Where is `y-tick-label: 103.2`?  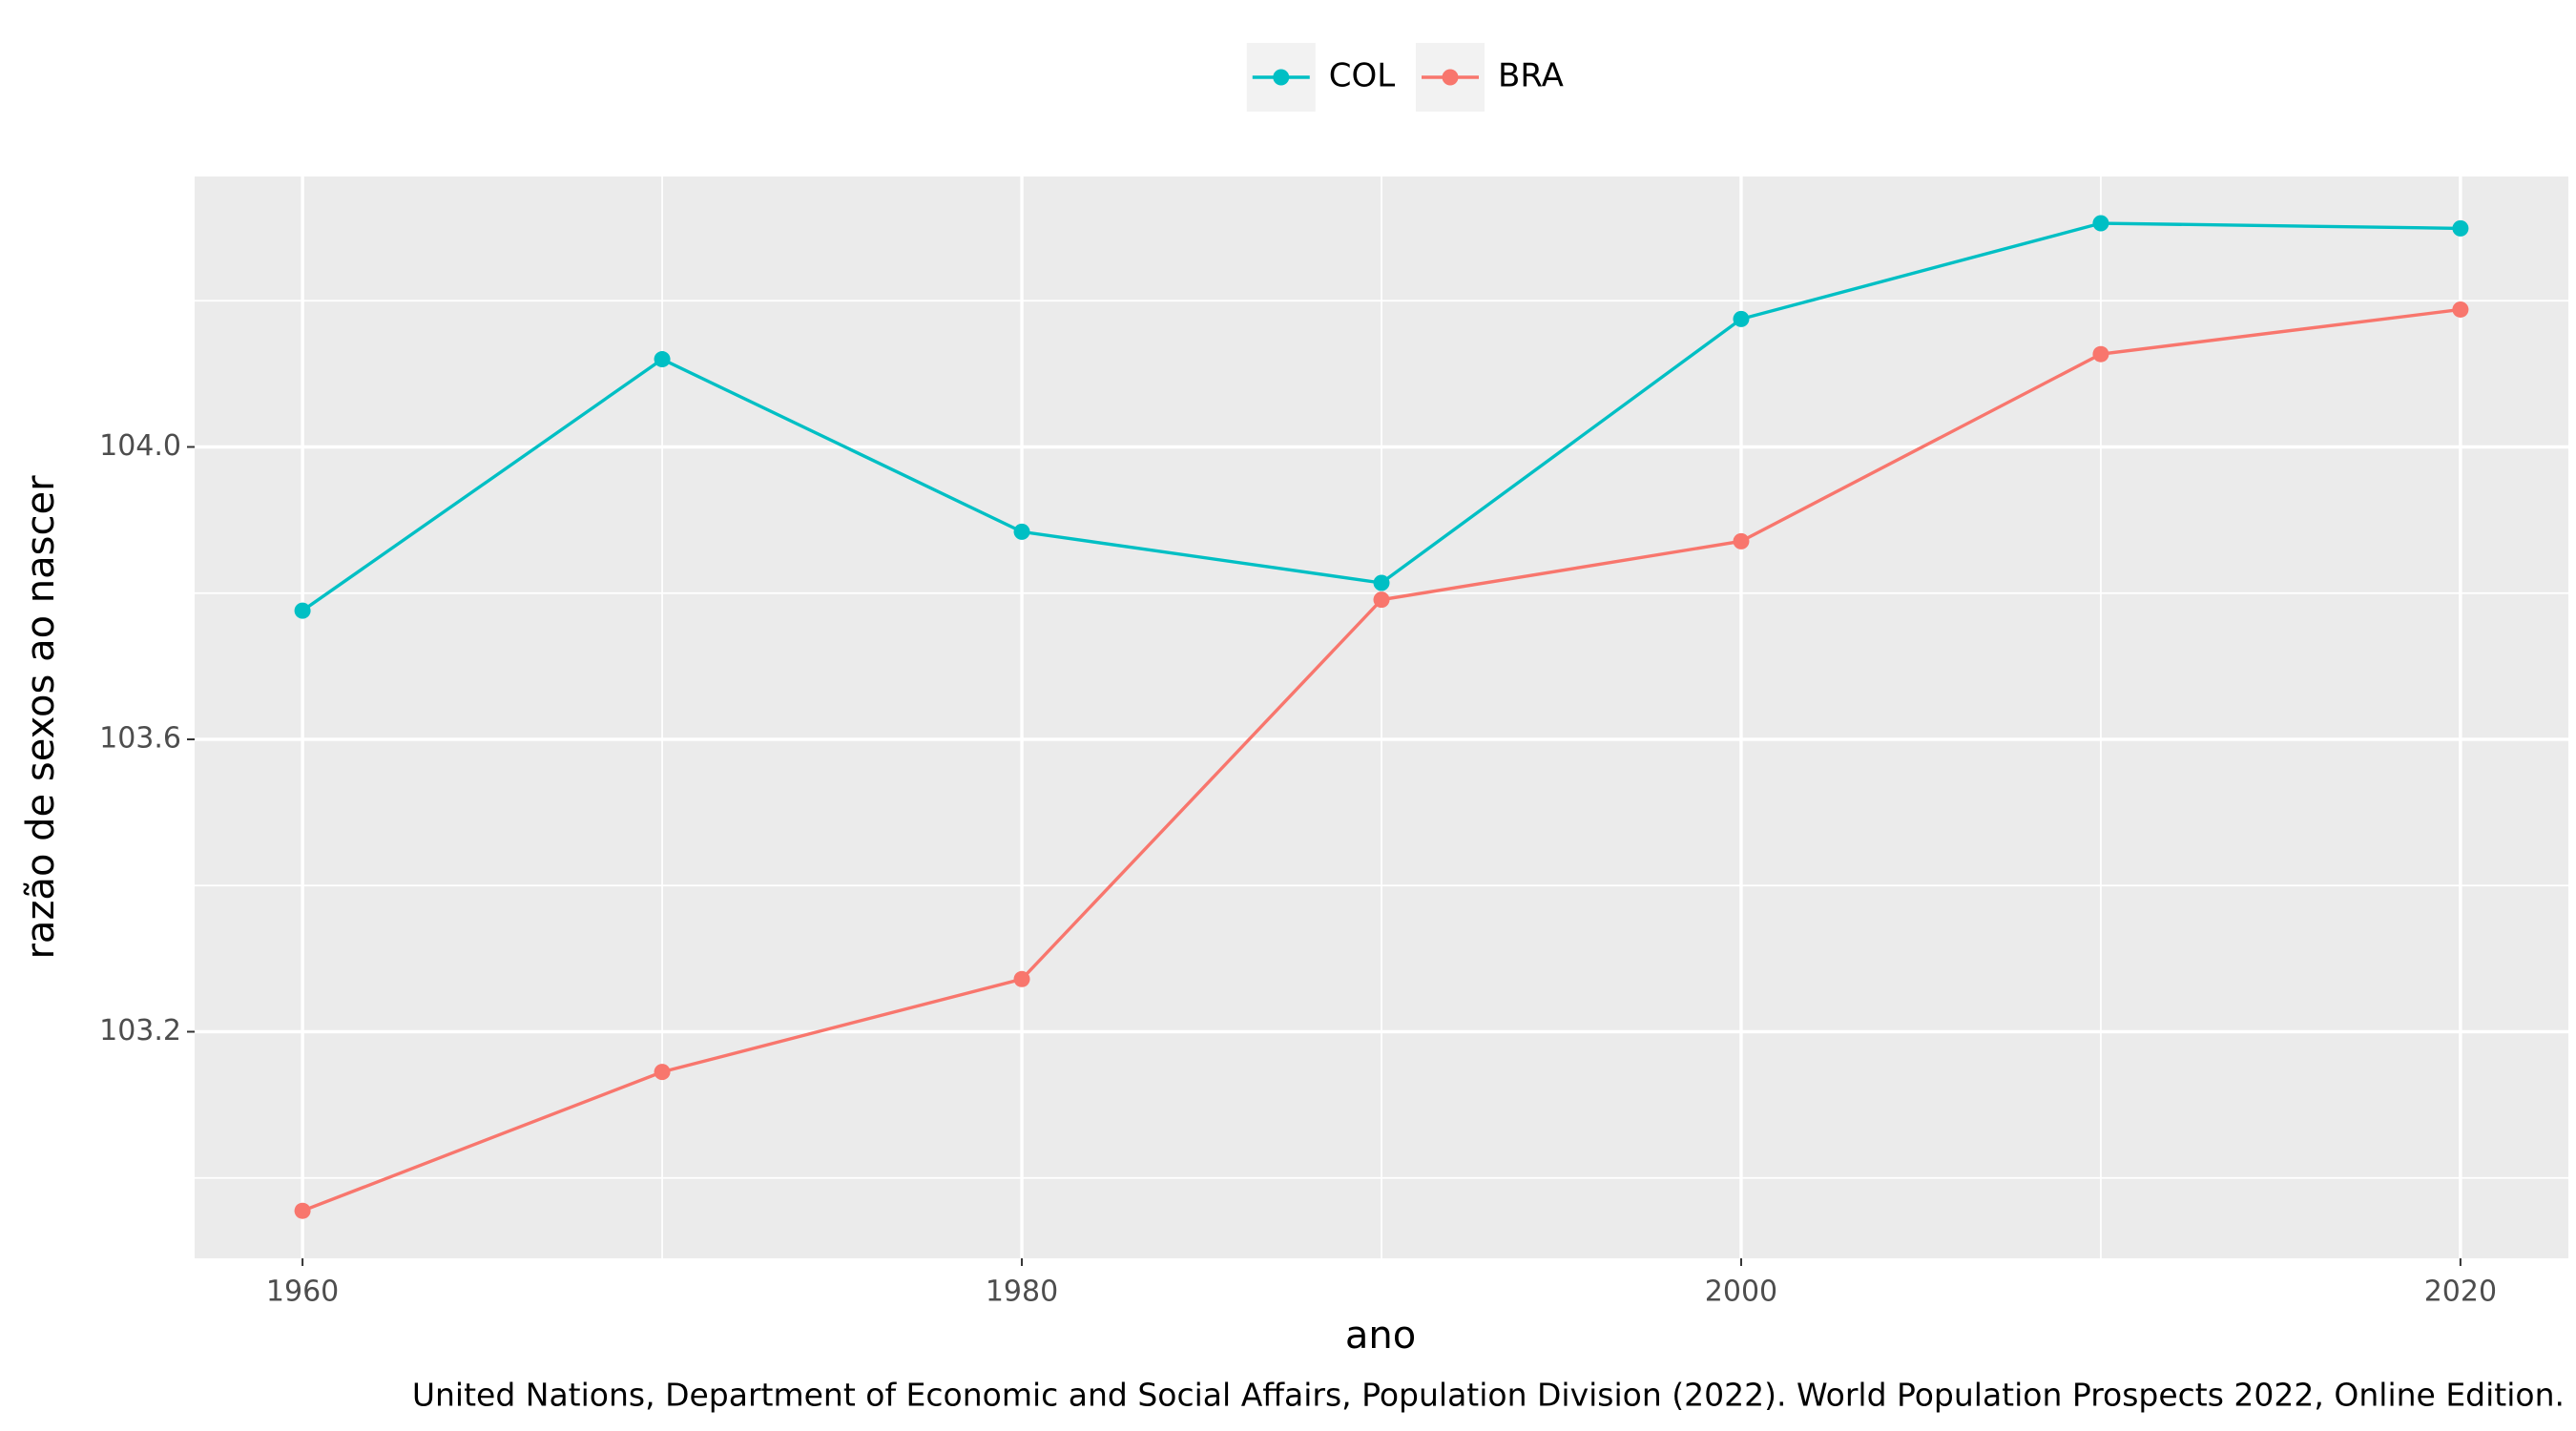 y-tick-label: 103.2 is located at coordinates (140, 1030).